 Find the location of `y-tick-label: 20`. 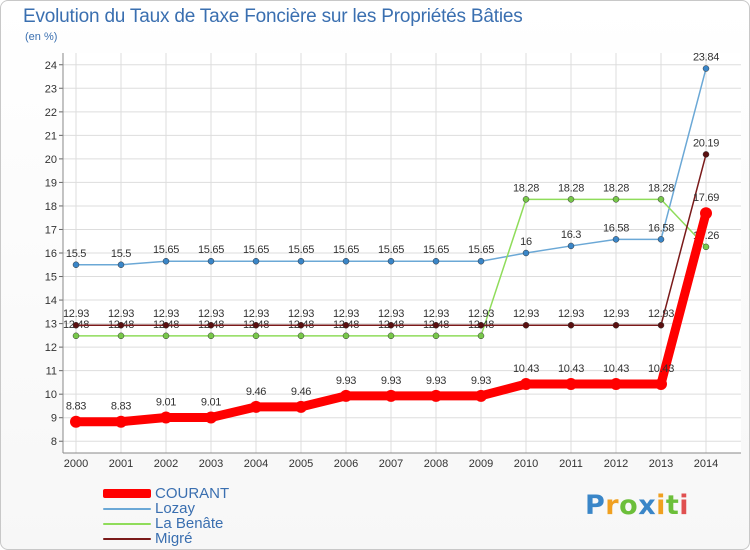

y-tick-label: 20 is located at coordinates (51, 160).